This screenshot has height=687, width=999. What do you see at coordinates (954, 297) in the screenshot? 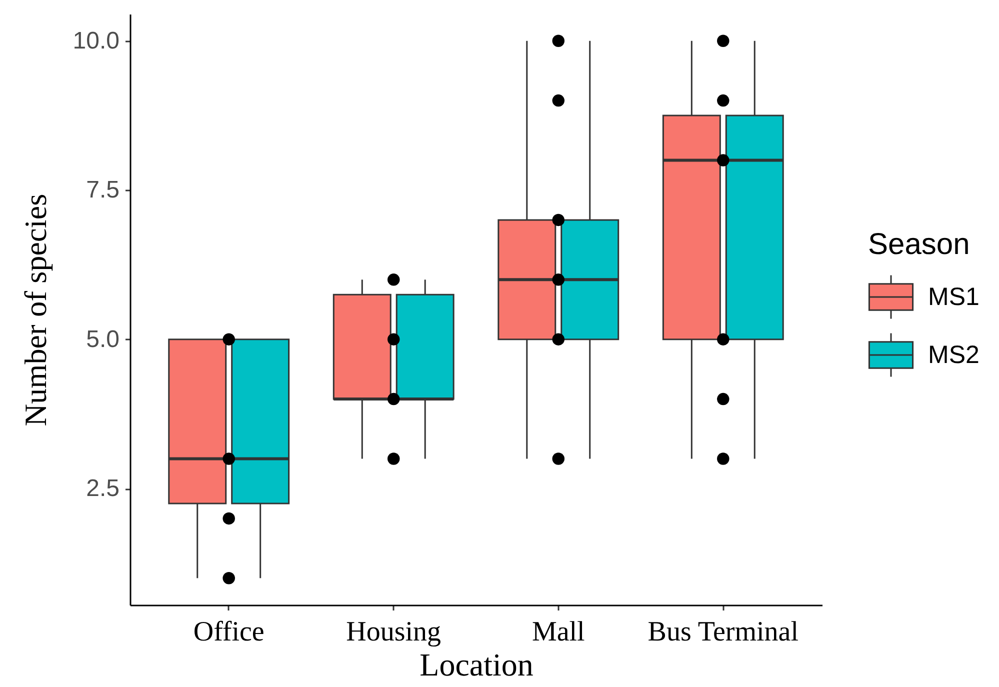
I see `legend-label: MS1` at bounding box center [954, 297].